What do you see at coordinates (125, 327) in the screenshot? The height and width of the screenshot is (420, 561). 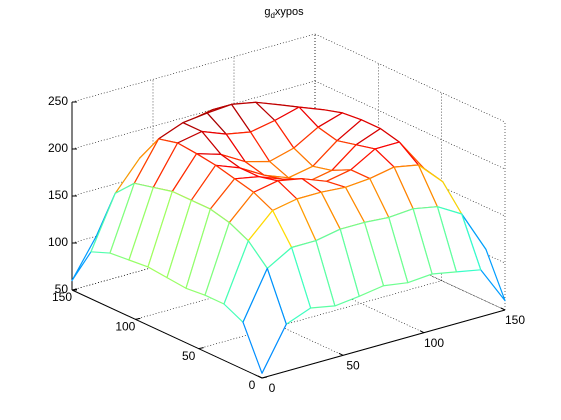 I see `y-tick-label: 100` at bounding box center [125, 327].